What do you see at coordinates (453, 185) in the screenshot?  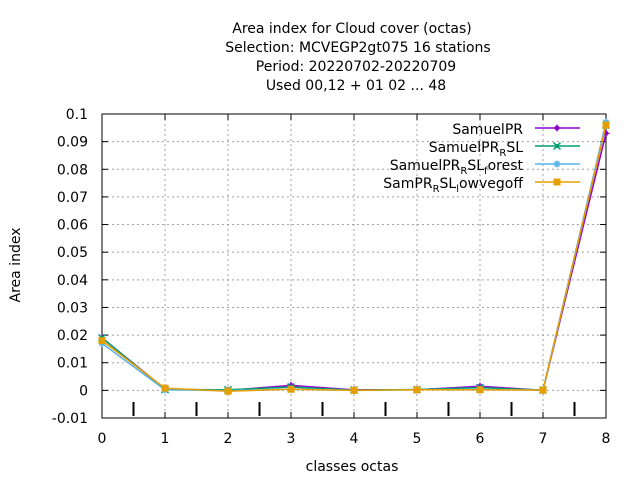 I see `legend-label-sampr-rsl-lowvegoff: SamPRRSLlowvegoff` at bounding box center [453, 185].